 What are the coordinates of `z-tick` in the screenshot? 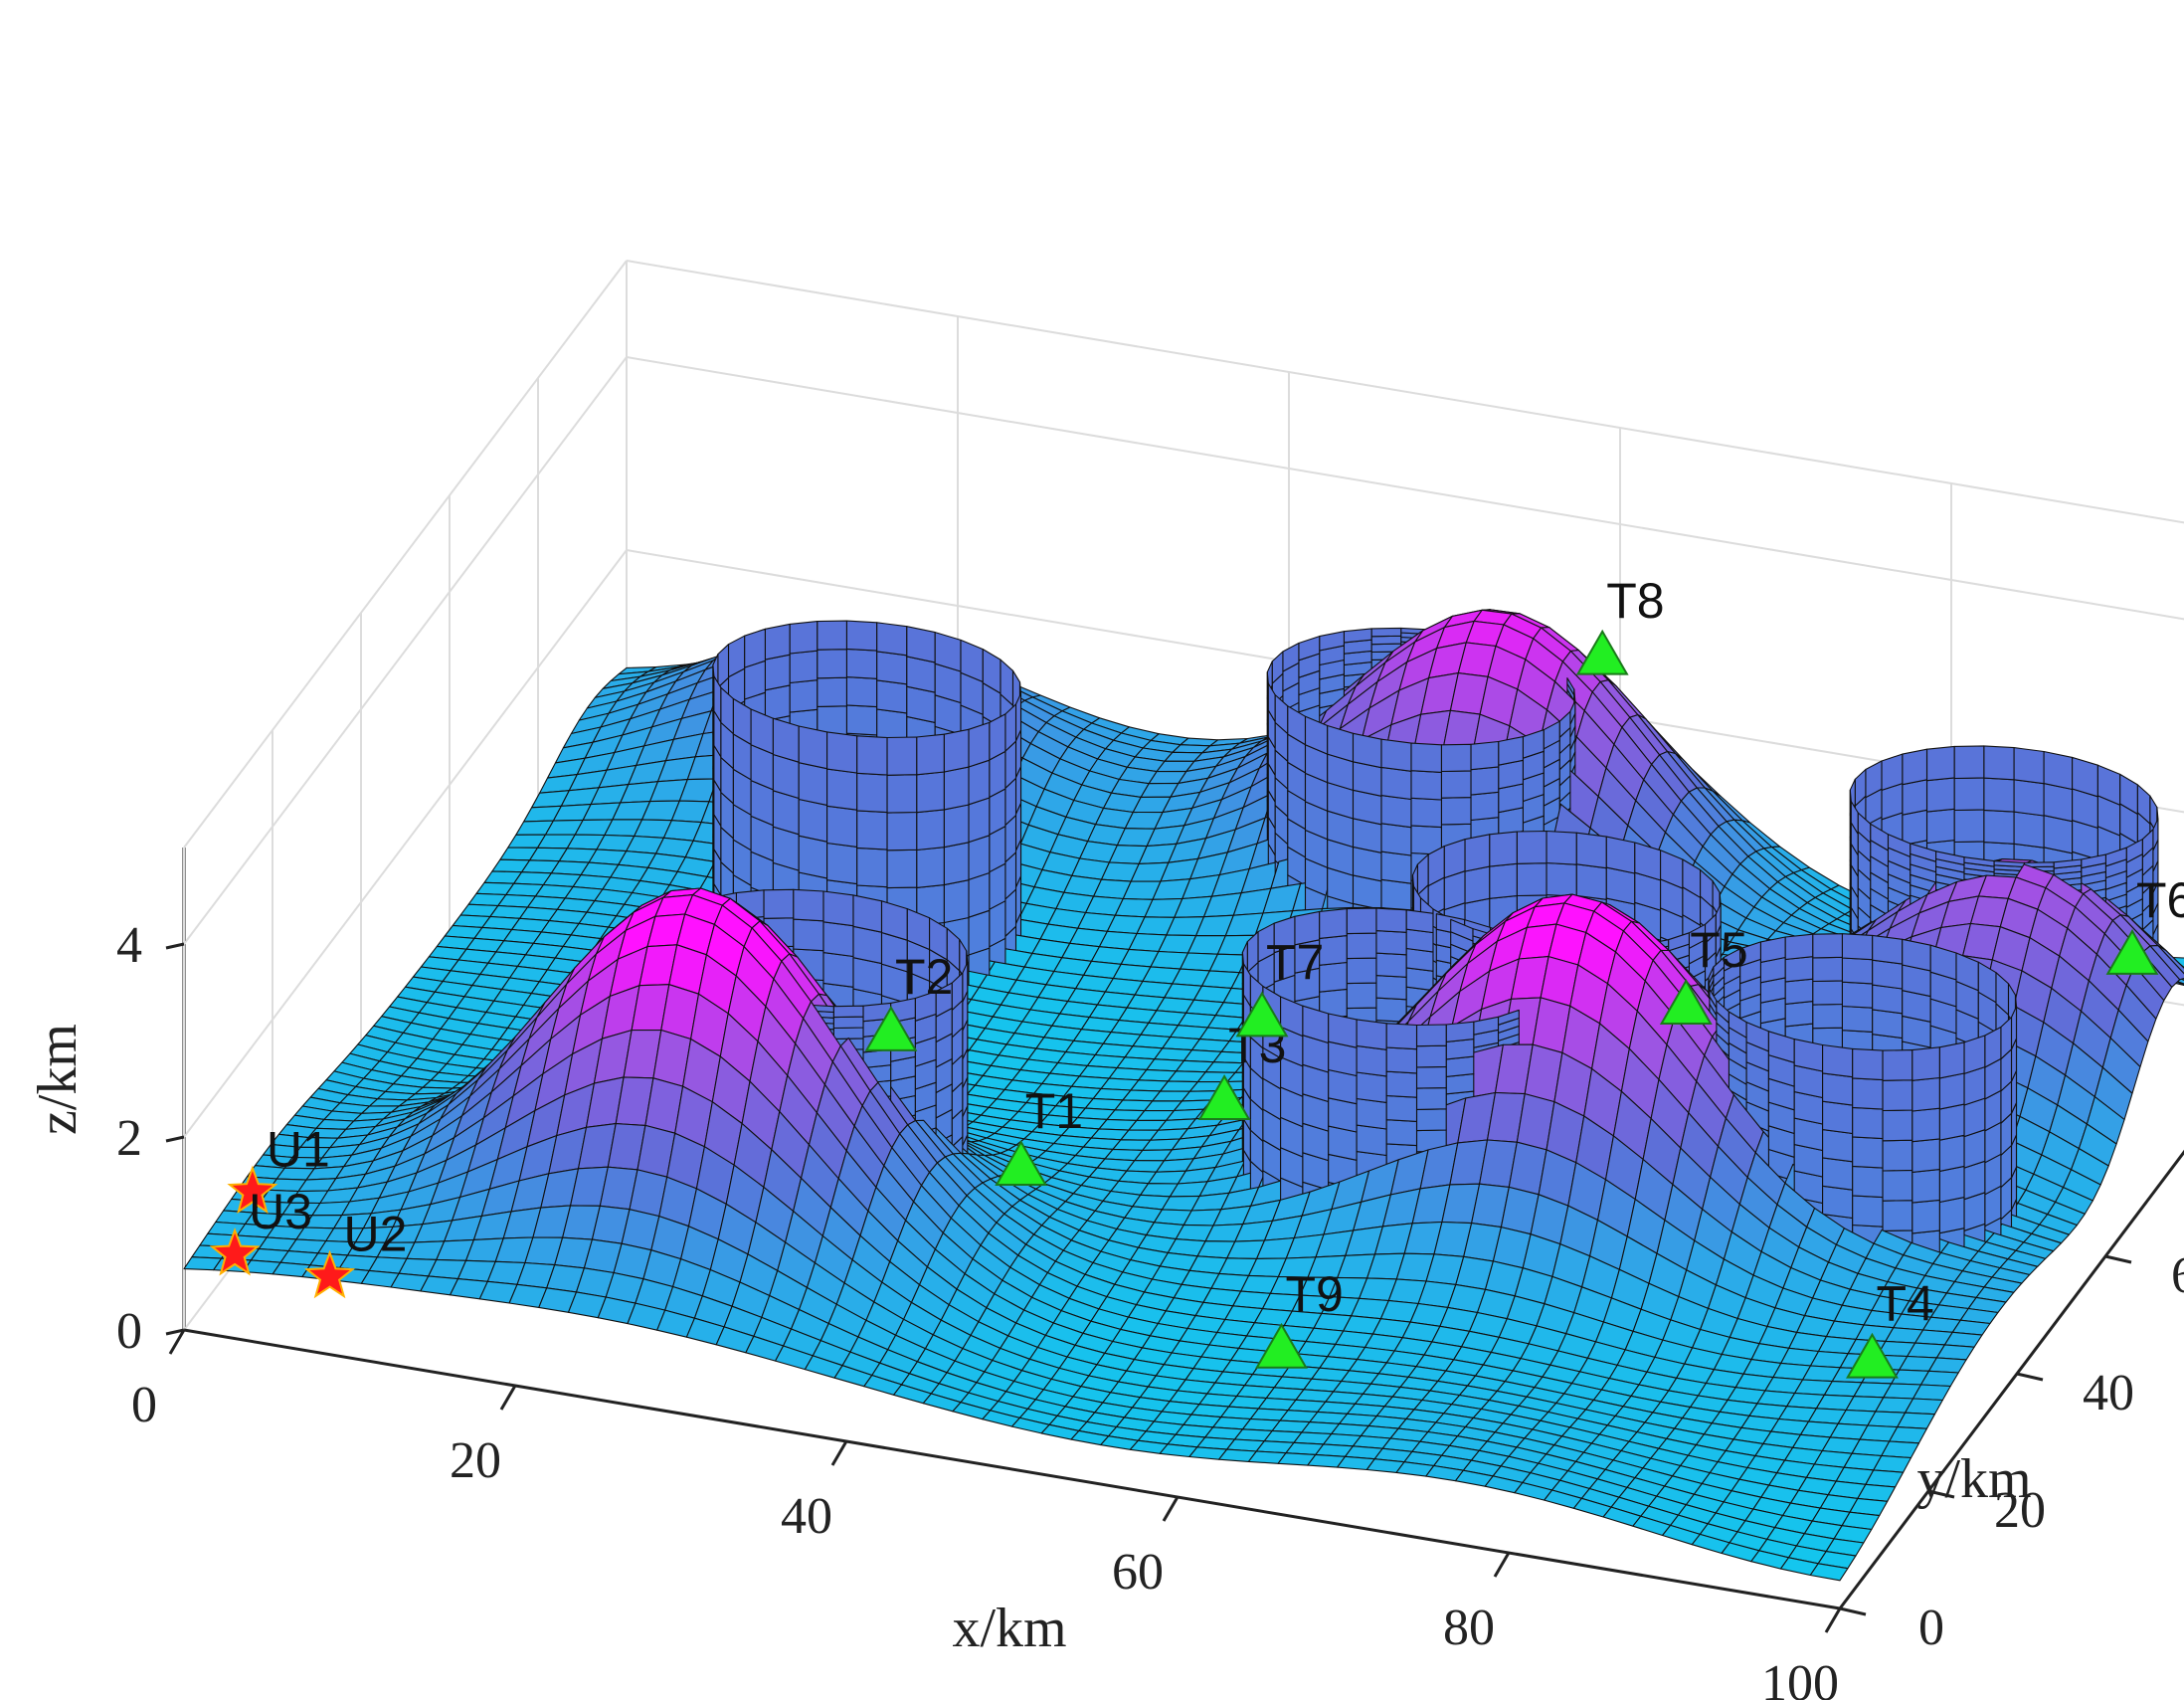 It's located at (175, 946).